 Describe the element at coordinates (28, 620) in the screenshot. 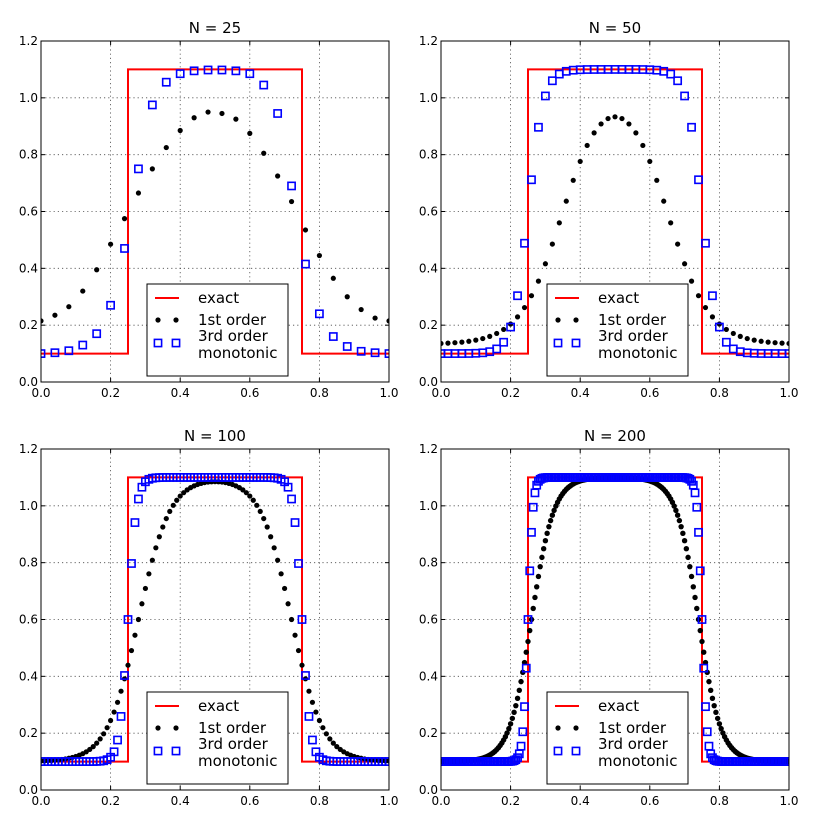

I see `y-tick-label: 0.6` at that location.